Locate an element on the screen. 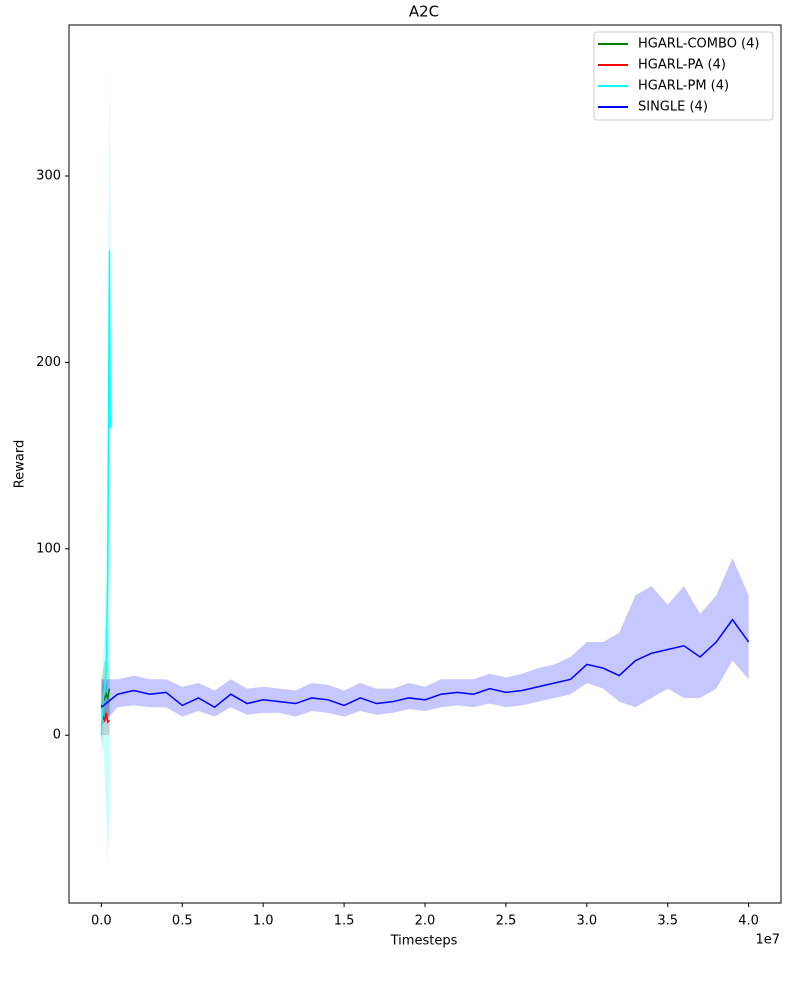 The height and width of the screenshot is (1000, 800). chart-title: A2C is located at coordinates (424, 12).